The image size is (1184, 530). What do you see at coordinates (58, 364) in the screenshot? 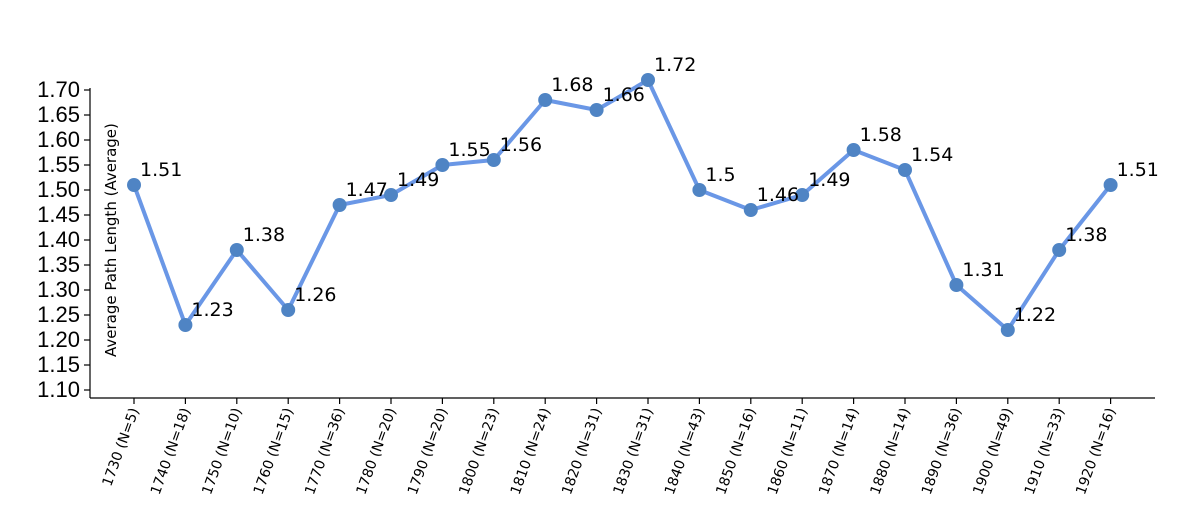
I see `y-tick-label: 1.15` at bounding box center [58, 364].